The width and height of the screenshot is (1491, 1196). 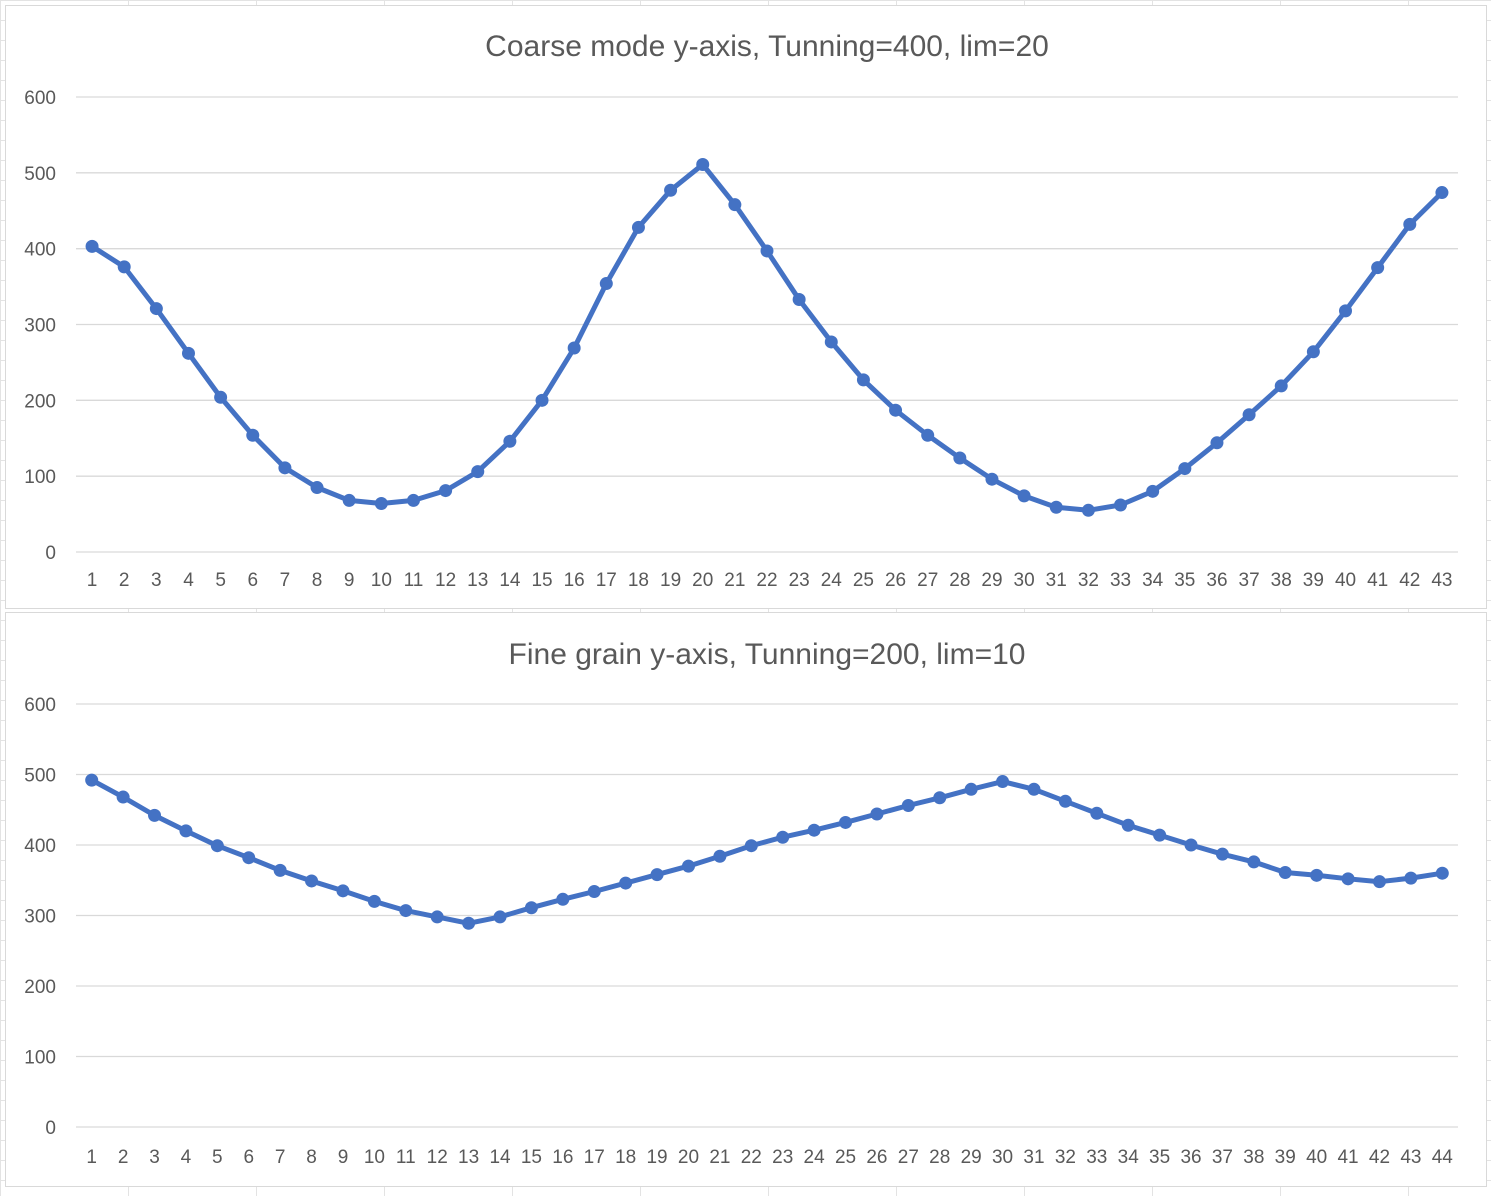 I want to click on chart-title: Fine grain y-axis, Tunning=200, lim=10, so click(x=767, y=654).